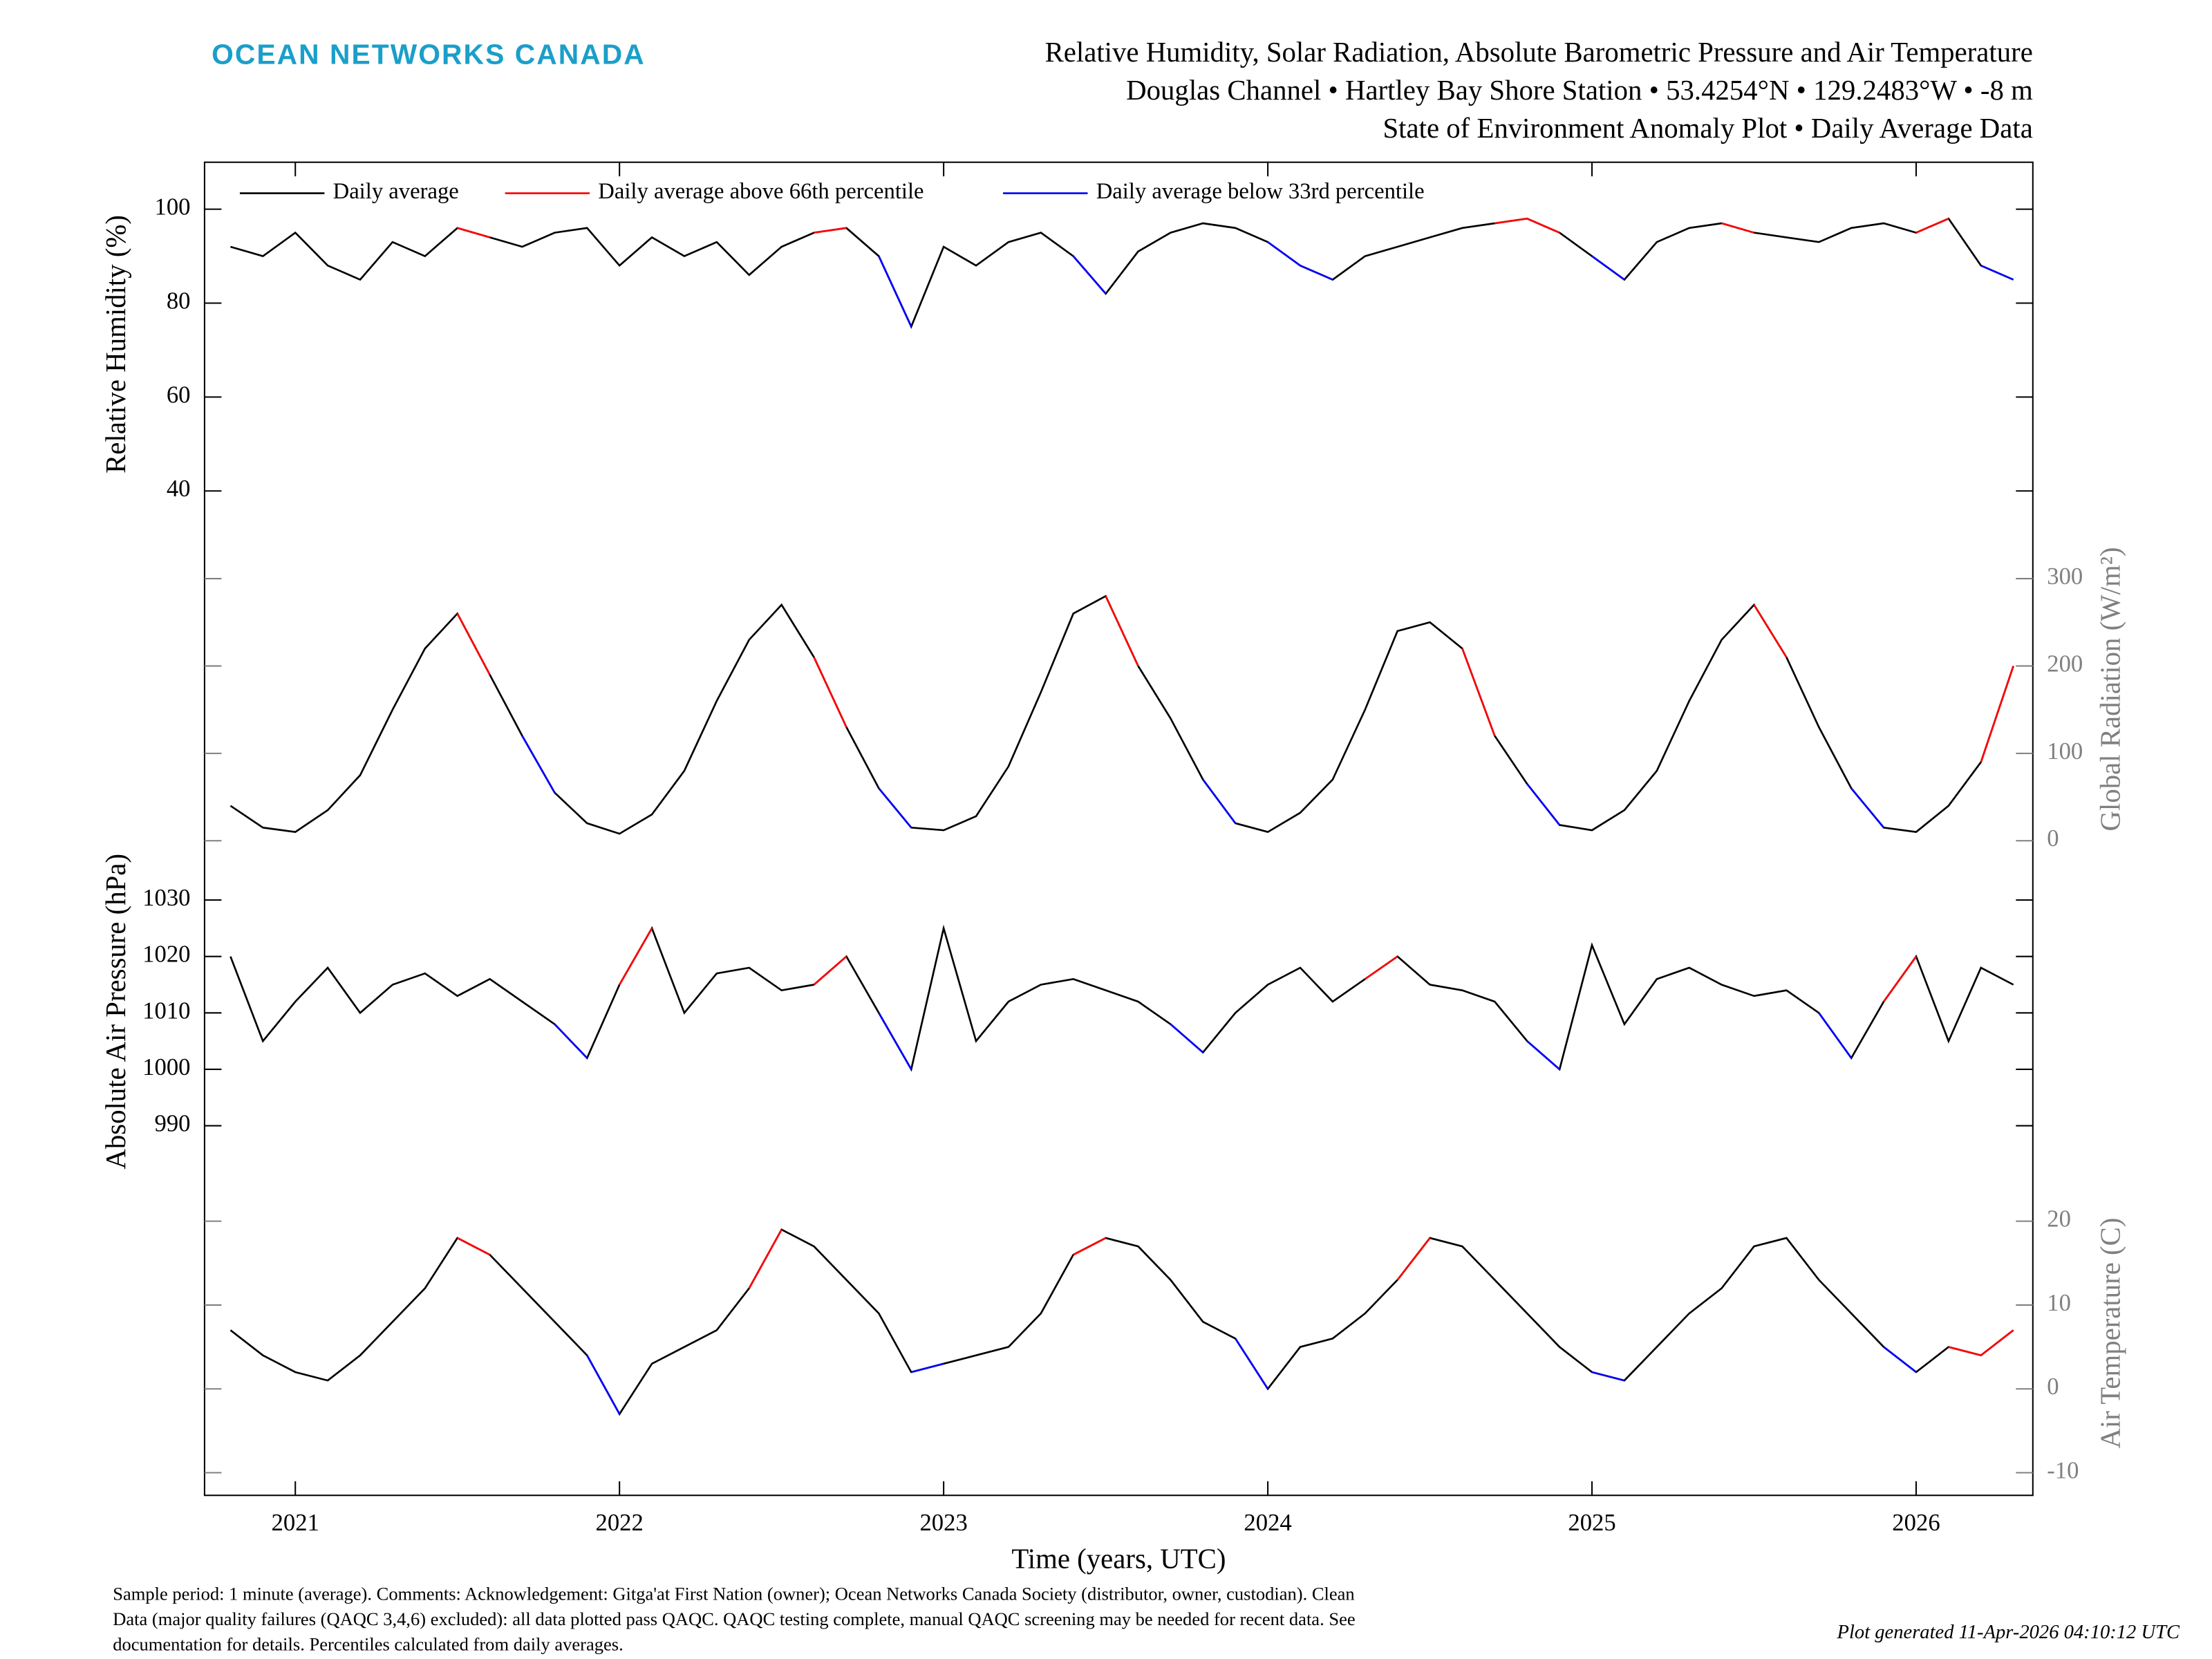 Image resolution: width=2212 pixels, height=1659 pixels. I want to click on y-tick-label: 10, so click(2059, 1302).